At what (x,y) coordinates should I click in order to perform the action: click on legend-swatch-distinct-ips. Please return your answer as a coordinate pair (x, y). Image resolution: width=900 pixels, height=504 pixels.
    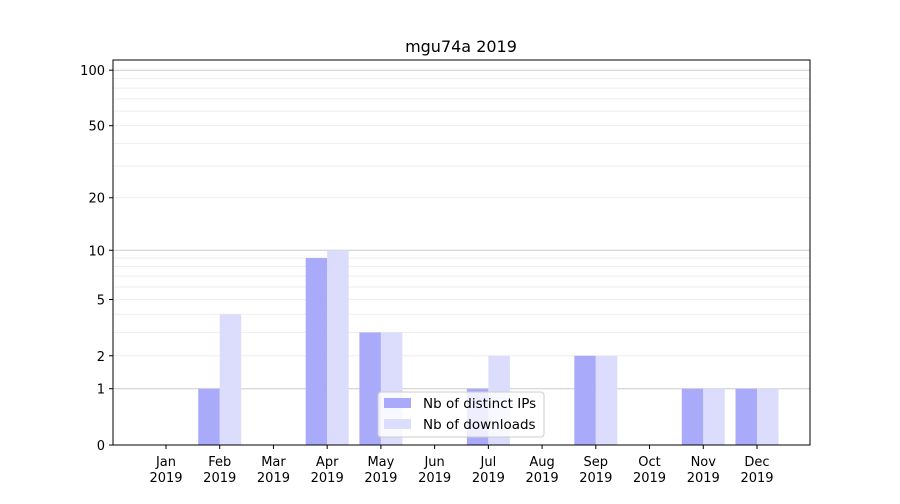
    Looking at the image, I should click on (397, 403).